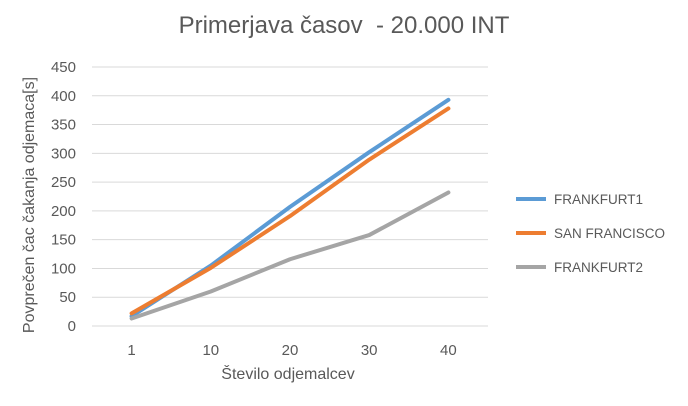 The image size is (688, 406). Describe the element at coordinates (599, 267) in the screenshot. I see `legend-label-frankfurt2: FRANKFURT2` at that location.